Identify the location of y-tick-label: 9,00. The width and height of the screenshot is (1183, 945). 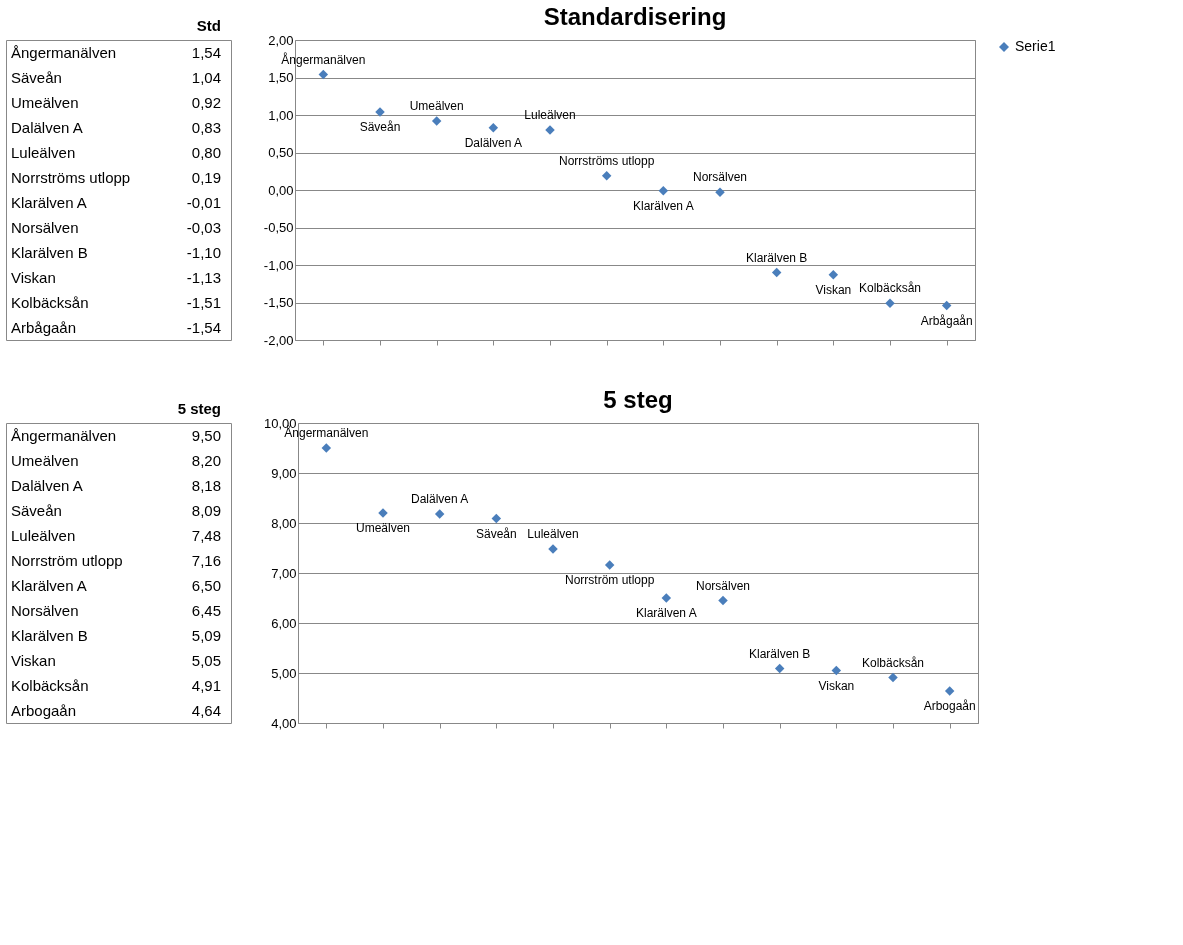
(284, 473).